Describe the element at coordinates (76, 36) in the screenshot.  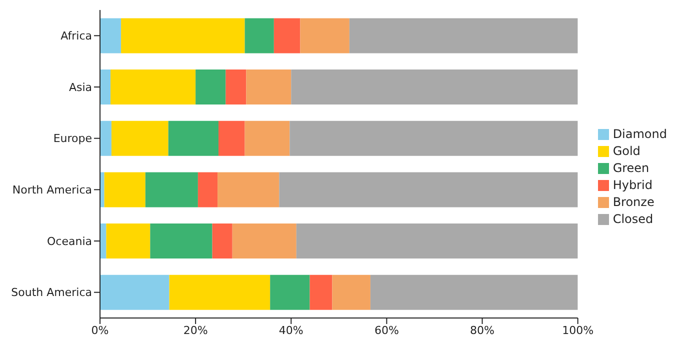
I see `y-tick-label: Africa` at that location.